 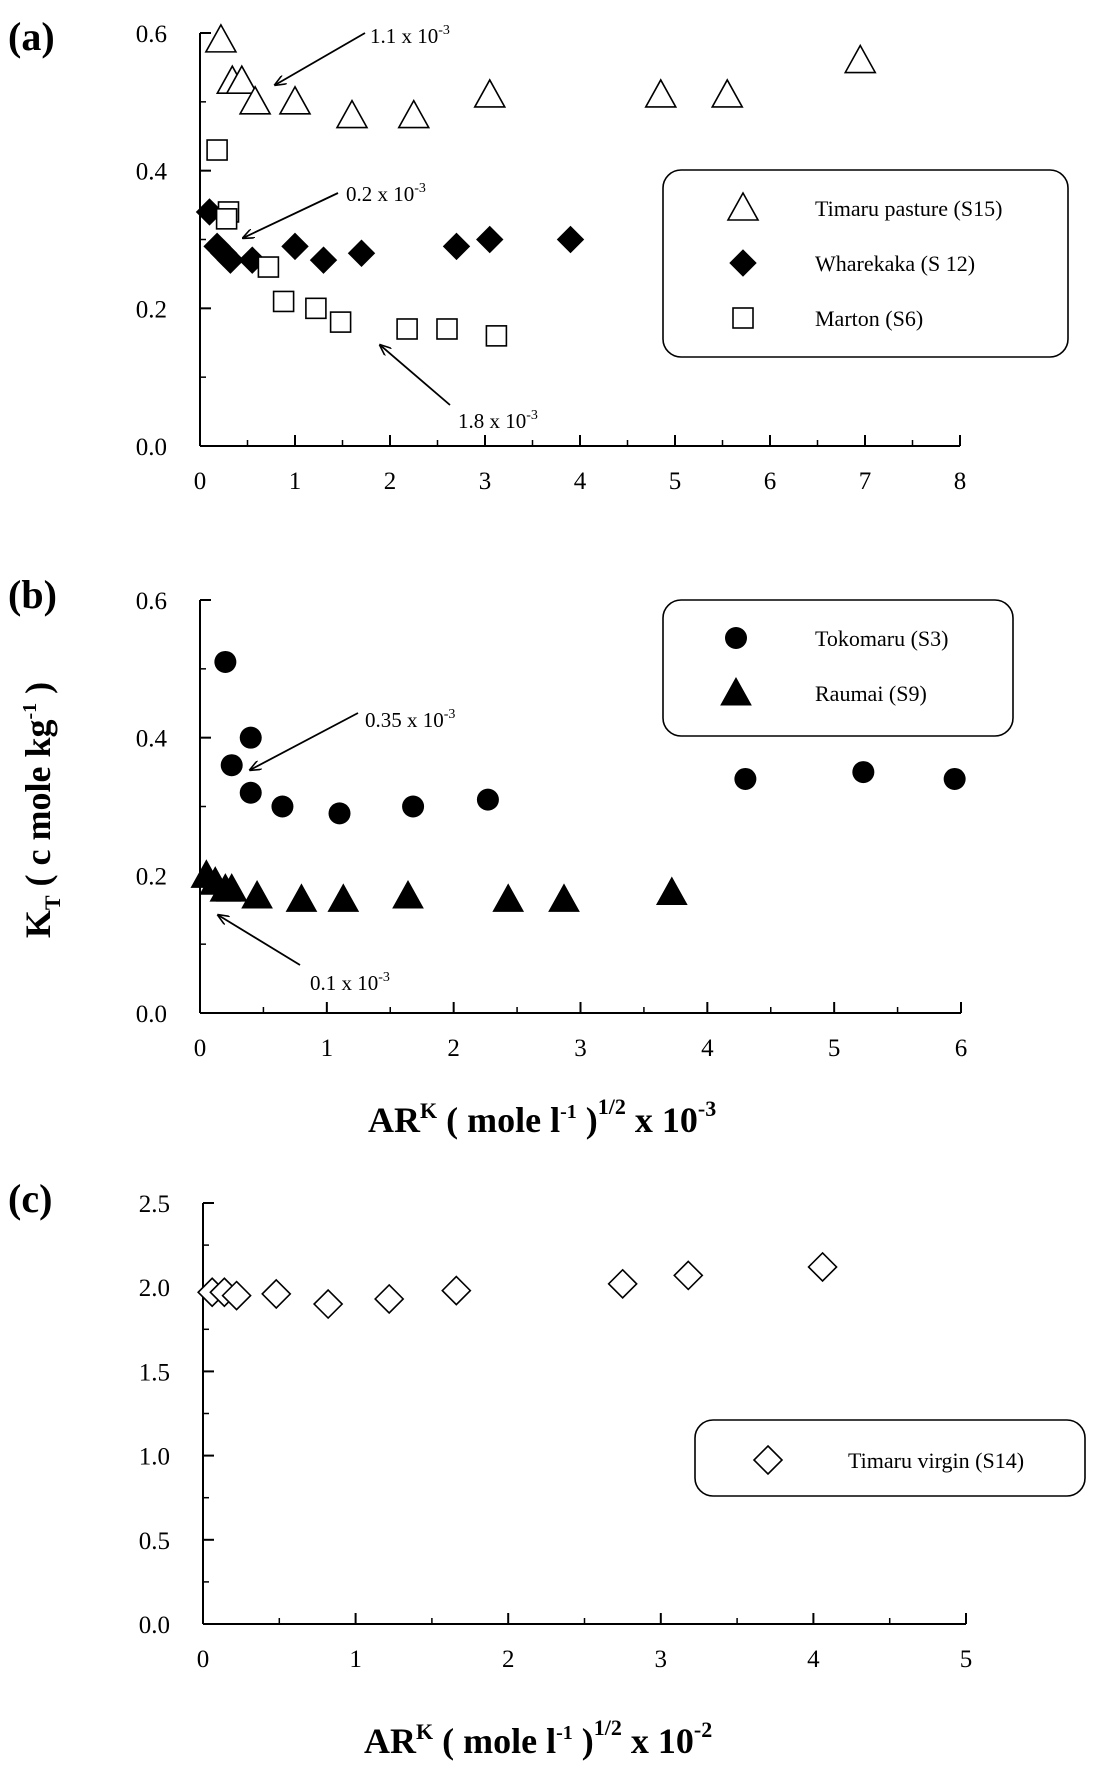 I want to click on annotation-label: 1.8 x 10⁻³, so click(x=498, y=420).